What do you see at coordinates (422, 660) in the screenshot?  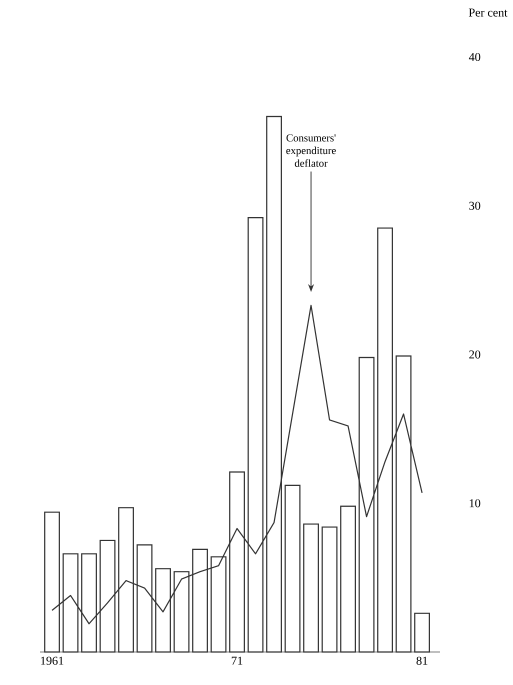 I see `x-tick-label: 81` at bounding box center [422, 660].